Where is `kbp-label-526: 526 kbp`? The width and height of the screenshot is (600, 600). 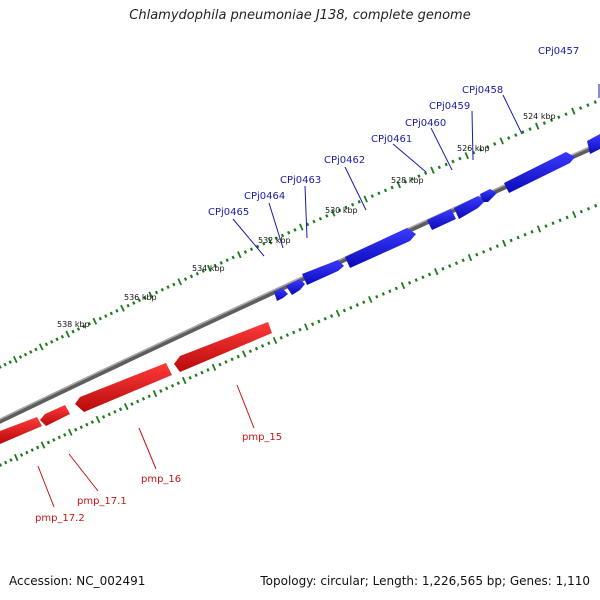 kbp-label-526: 526 kbp is located at coordinates (473, 148).